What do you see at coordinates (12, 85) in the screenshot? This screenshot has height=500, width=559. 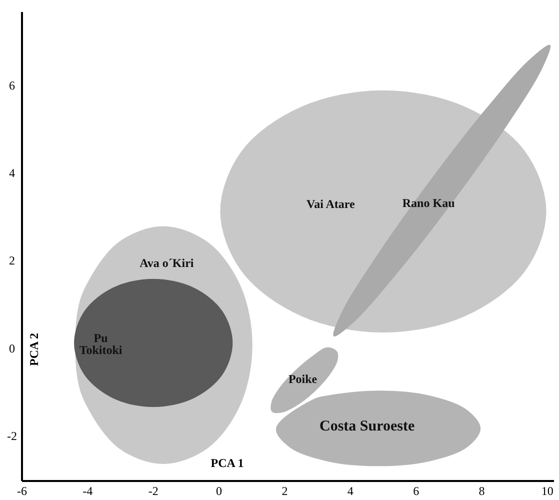 I see `y-tick-label: 6` at bounding box center [12, 85].